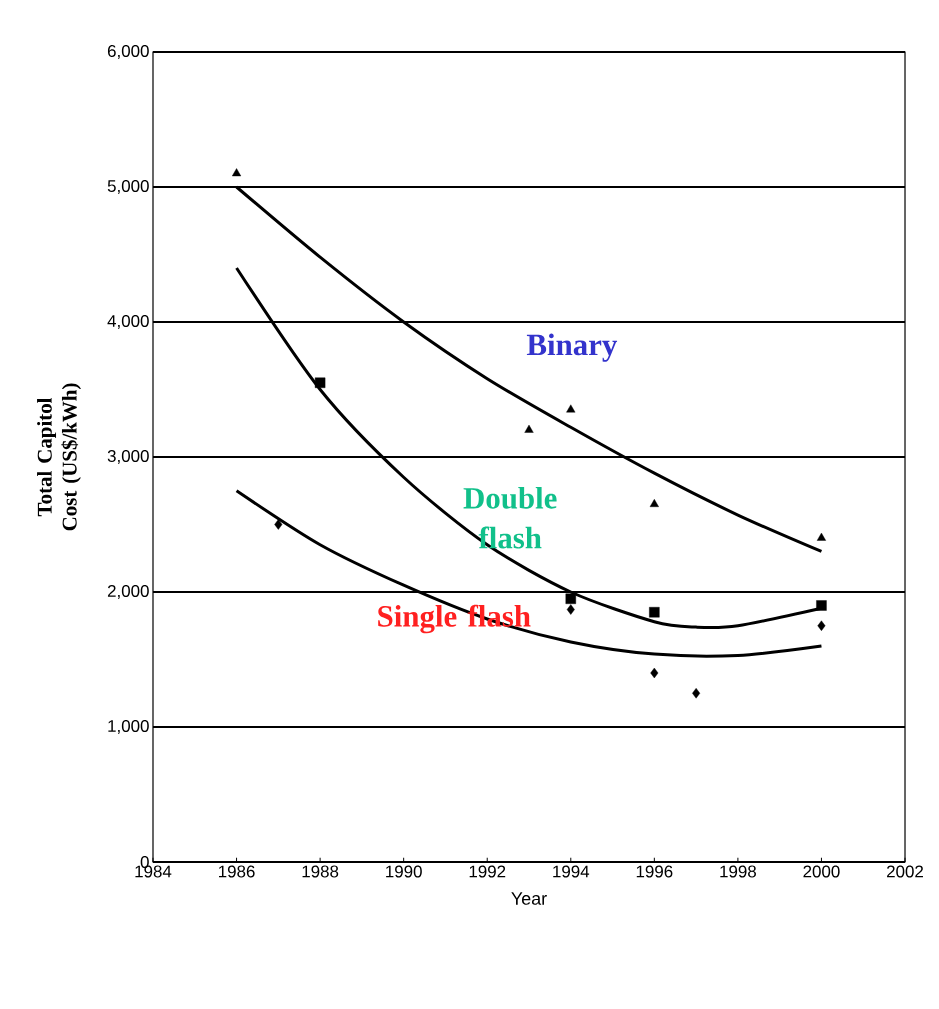 Image resolution: width=939 pixels, height=1009 pixels. What do you see at coordinates (128, 456) in the screenshot?
I see `y-tick-label: 3,000` at bounding box center [128, 456].